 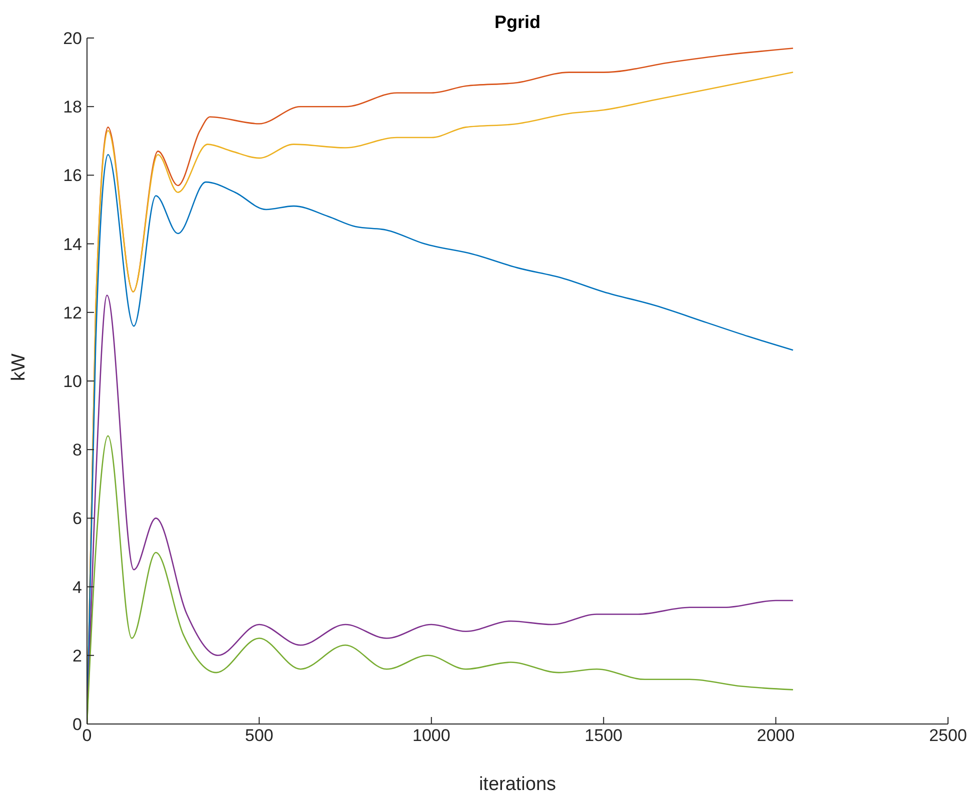 What do you see at coordinates (72, 312) in the screenshot?
I see `y-tick-label: 12` at bounding box center [72, 312].